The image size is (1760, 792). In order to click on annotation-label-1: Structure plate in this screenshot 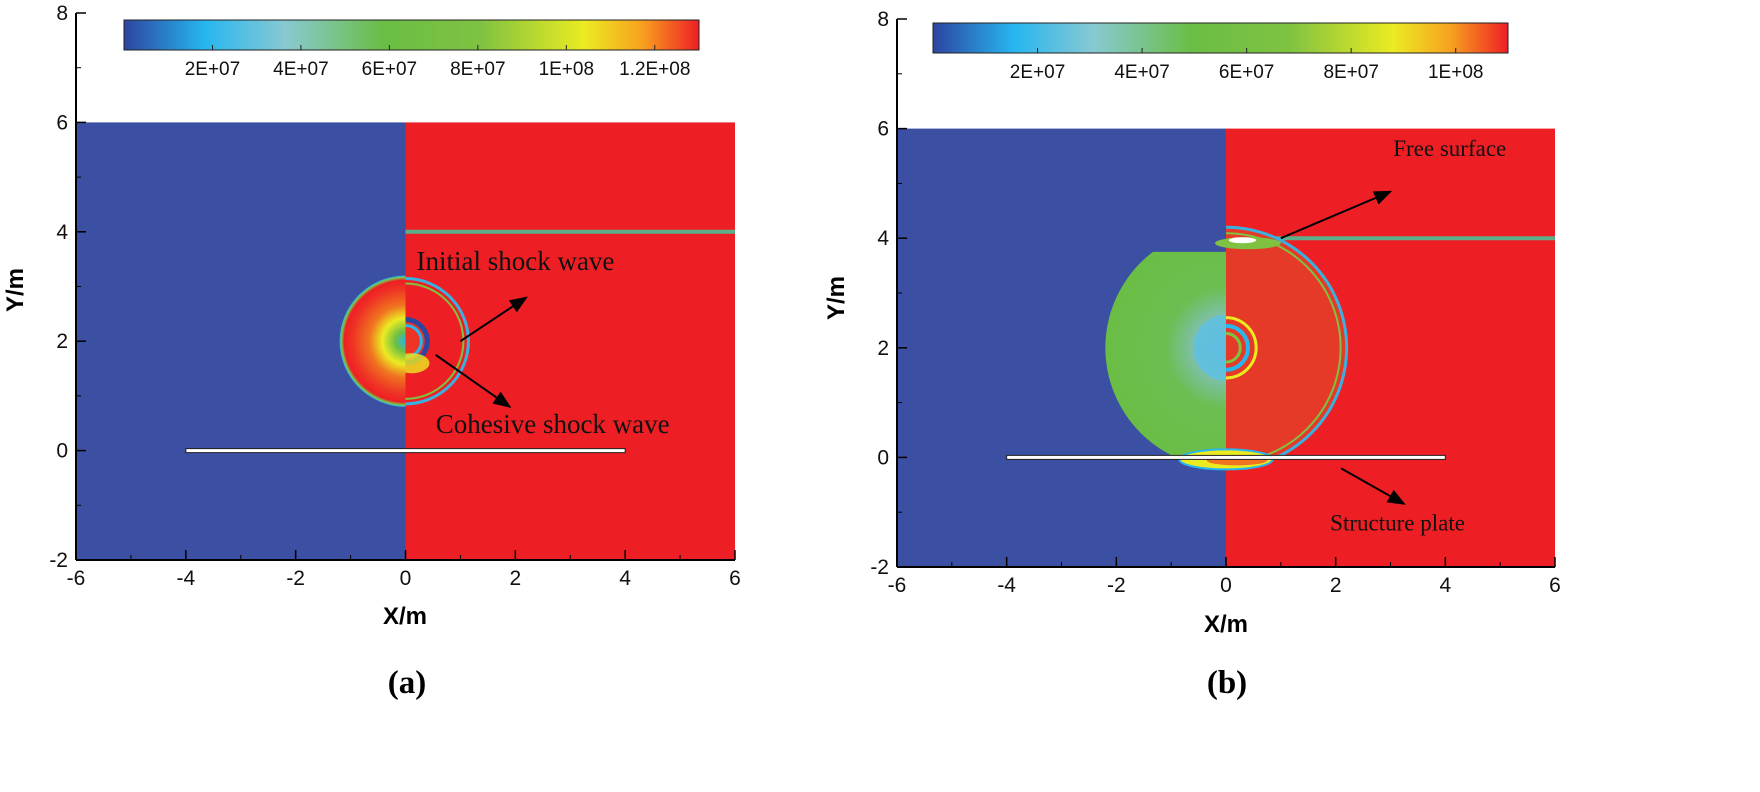, I will do `click(1397, 522)`.